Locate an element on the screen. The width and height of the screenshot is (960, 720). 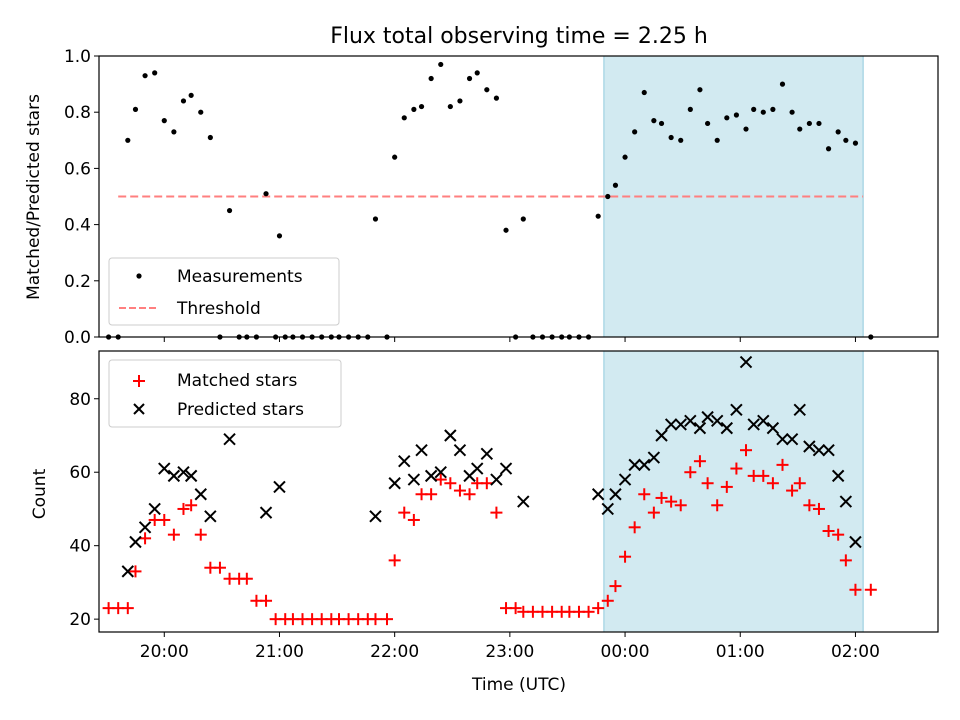
y-tick-label: 60 is located at coordinates (80, 473).